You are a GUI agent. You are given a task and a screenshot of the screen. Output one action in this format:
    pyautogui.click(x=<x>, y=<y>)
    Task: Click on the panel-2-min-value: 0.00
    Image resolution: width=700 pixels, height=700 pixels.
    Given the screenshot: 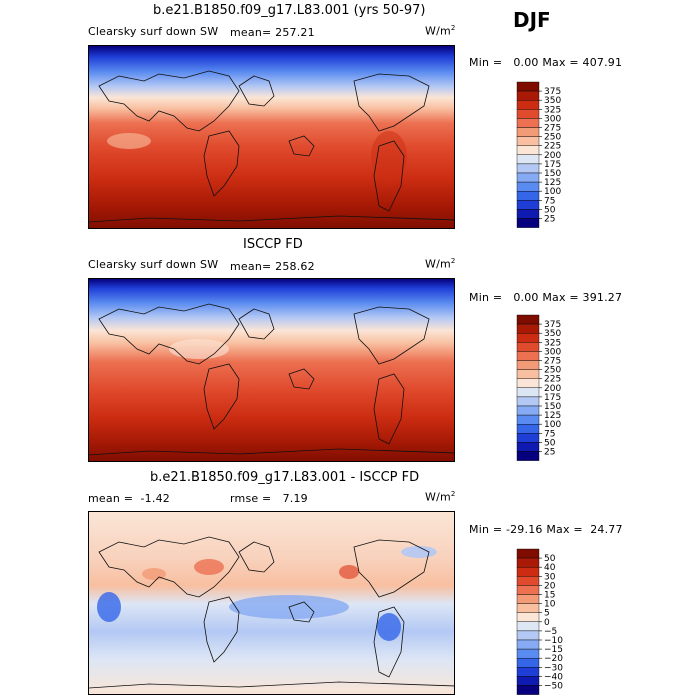 What is the action you would take?
    pyautogui.click(x=526, y=297)
    